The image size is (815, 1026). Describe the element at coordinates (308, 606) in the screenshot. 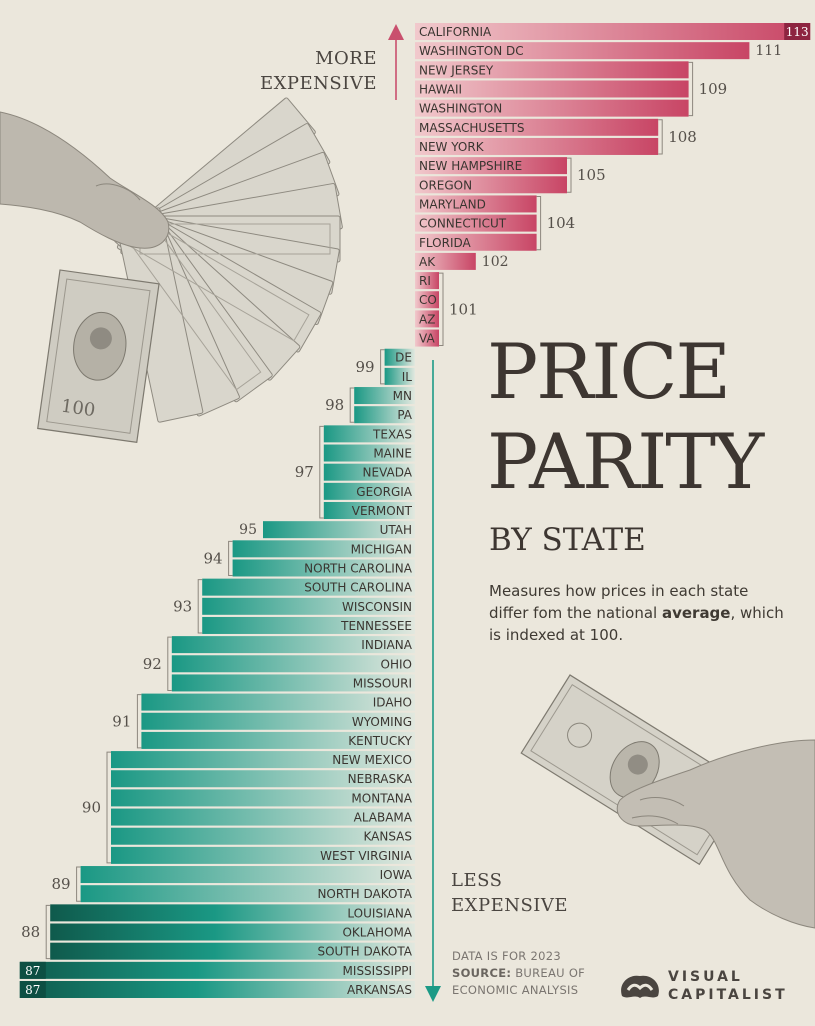

I see `bar-wisconsin` at that location.